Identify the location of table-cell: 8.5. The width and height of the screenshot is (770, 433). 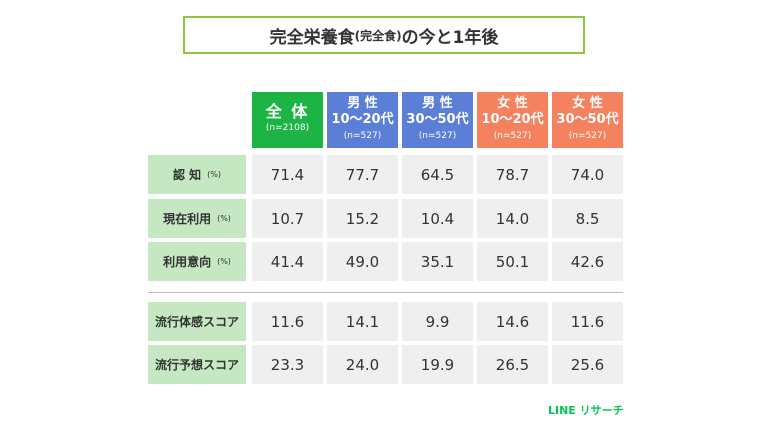
(587, 218).